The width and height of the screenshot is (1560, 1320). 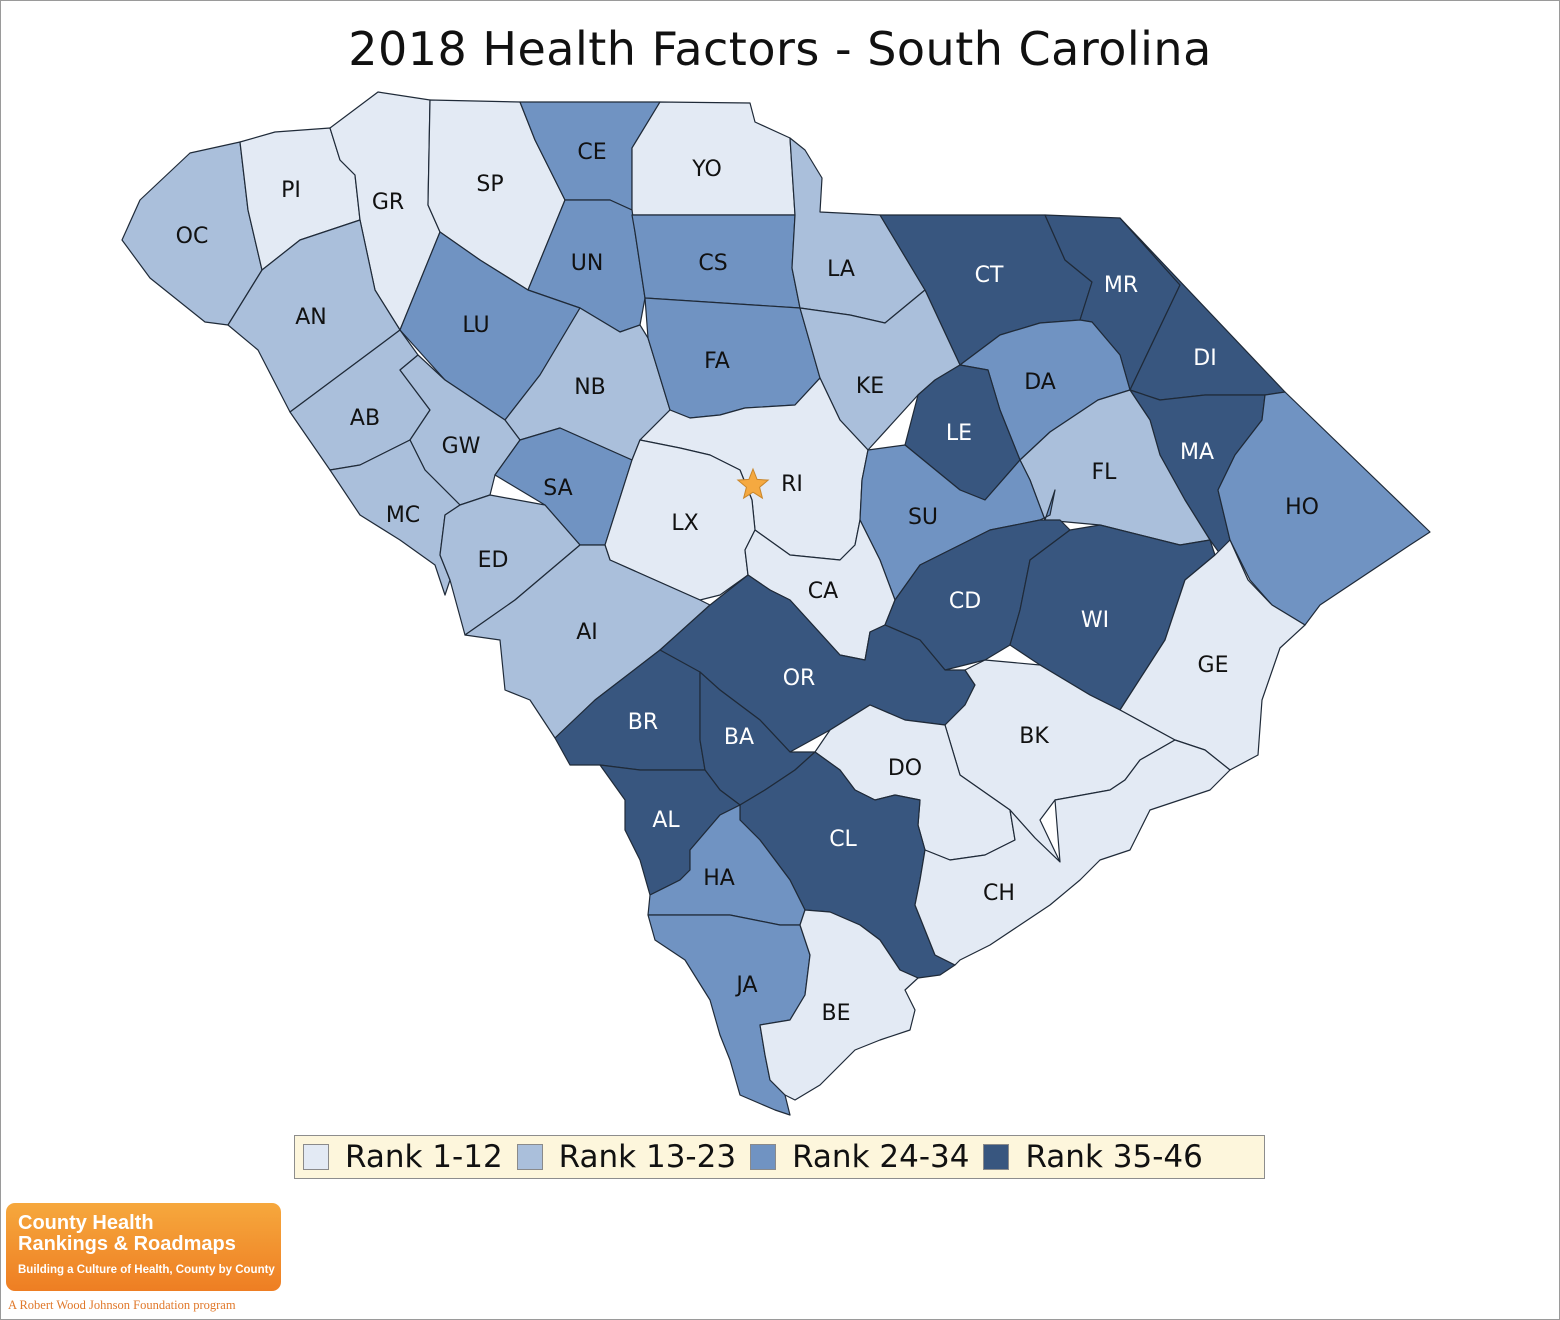 What do you see at coordinates (1114, 1157) in the screenshot?
I see `legend-label: Rank 35-46` at bounding box center [1114, 1157].